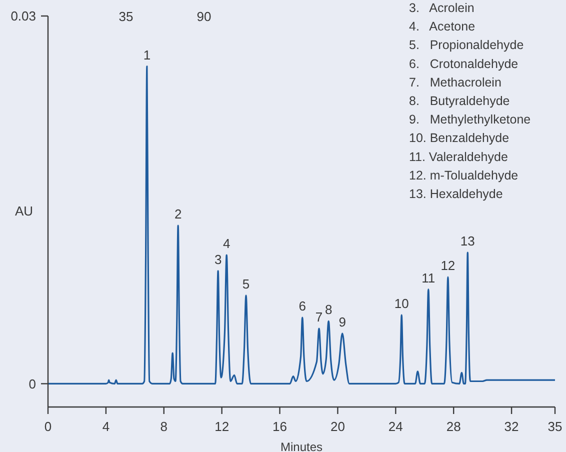  Describe the element at coordinates (466, 45) in the screenshot. I see `annotation: 5. Propionaldehyde` at that location.